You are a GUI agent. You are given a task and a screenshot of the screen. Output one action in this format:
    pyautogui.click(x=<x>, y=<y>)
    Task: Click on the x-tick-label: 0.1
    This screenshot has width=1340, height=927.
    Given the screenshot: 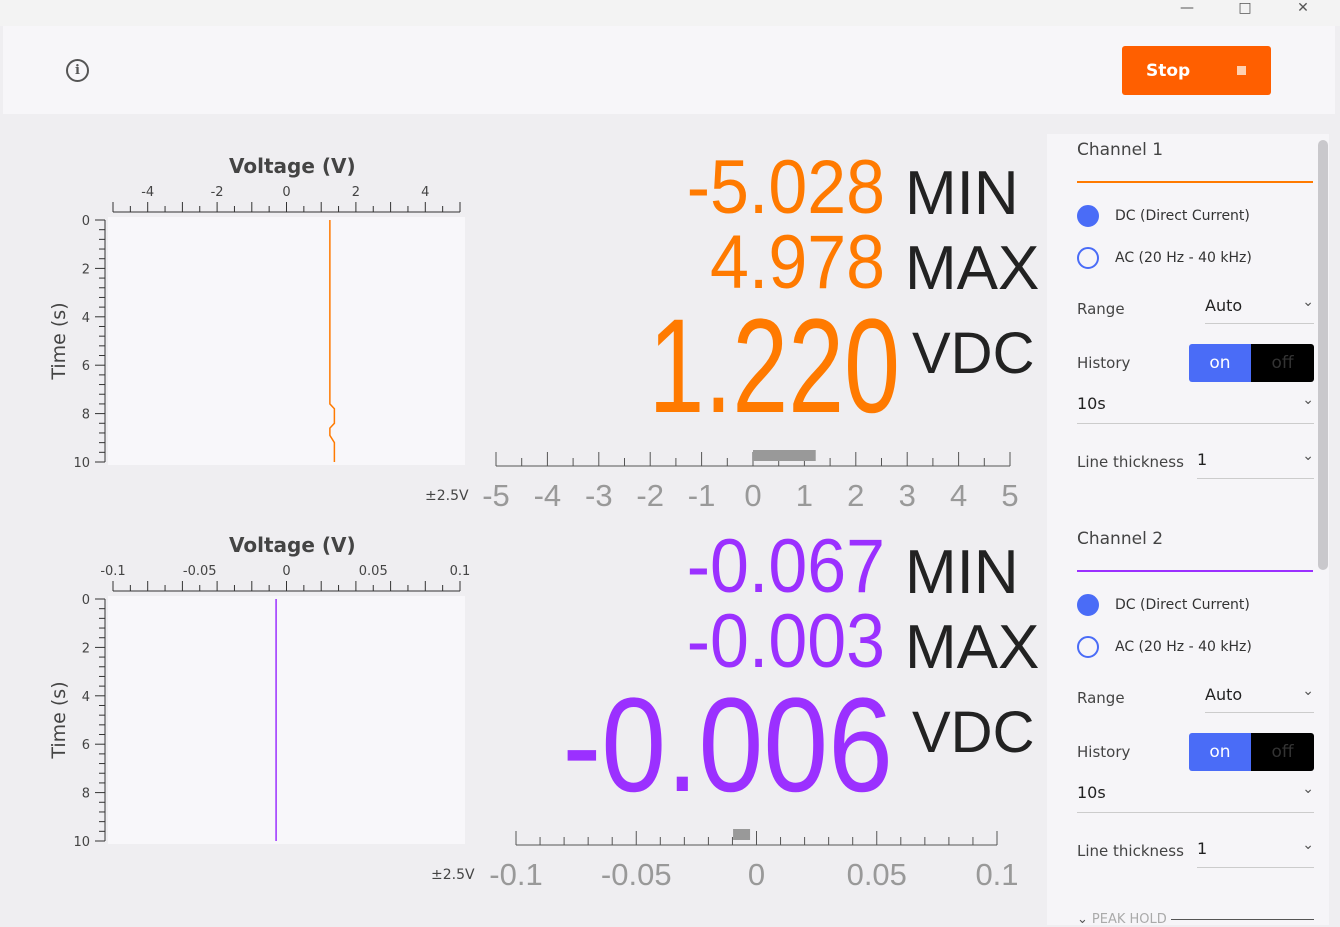 What is the action you would take?
    pyautogui.click(x=460, y=571)
    